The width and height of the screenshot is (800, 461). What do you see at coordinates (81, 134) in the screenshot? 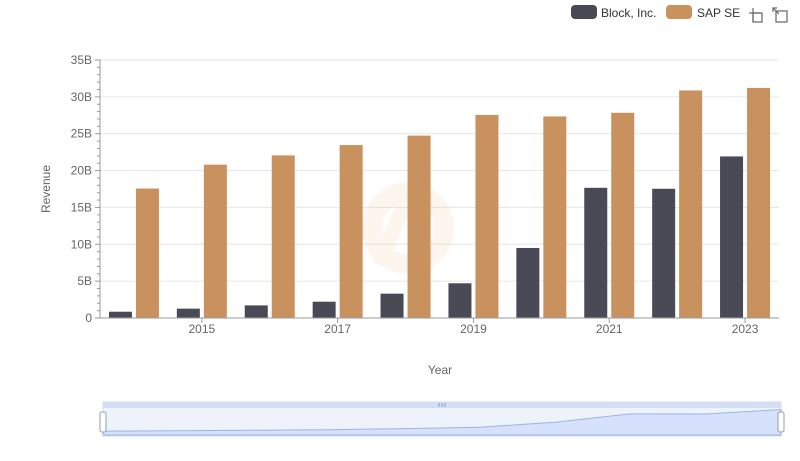
I see `y-tick-label: 25B` at bounding box center [81, 134].